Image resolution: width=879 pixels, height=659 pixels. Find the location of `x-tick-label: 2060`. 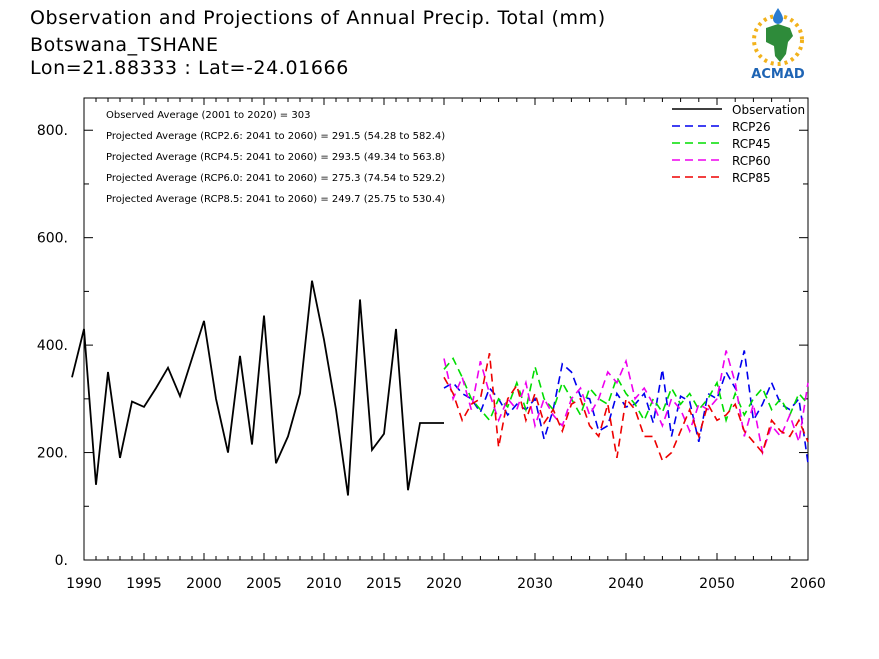

x-tick-label: 2060 is located at coordinates (808, 584).